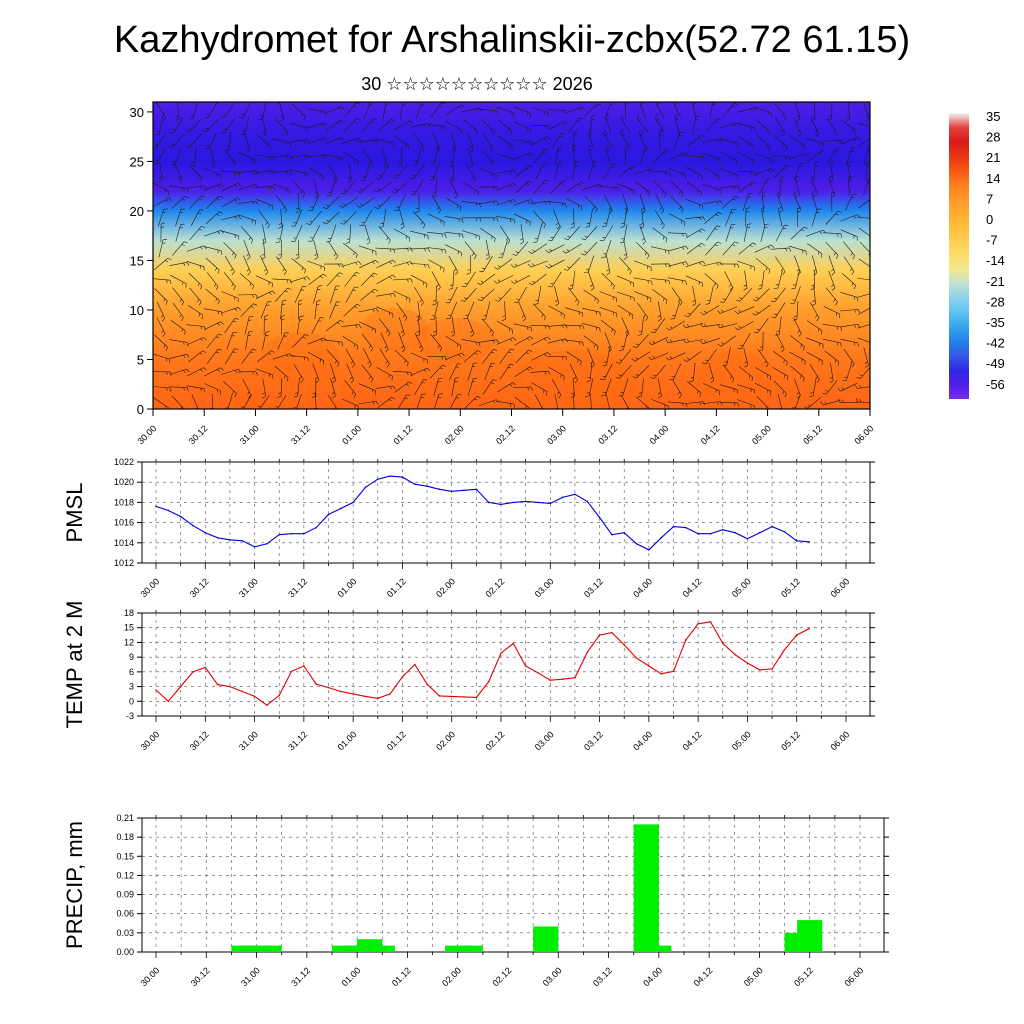 The width and height of the screenshot is (1024, 1024). I want to click on ytick-label-0: -3, so click(130, 716).